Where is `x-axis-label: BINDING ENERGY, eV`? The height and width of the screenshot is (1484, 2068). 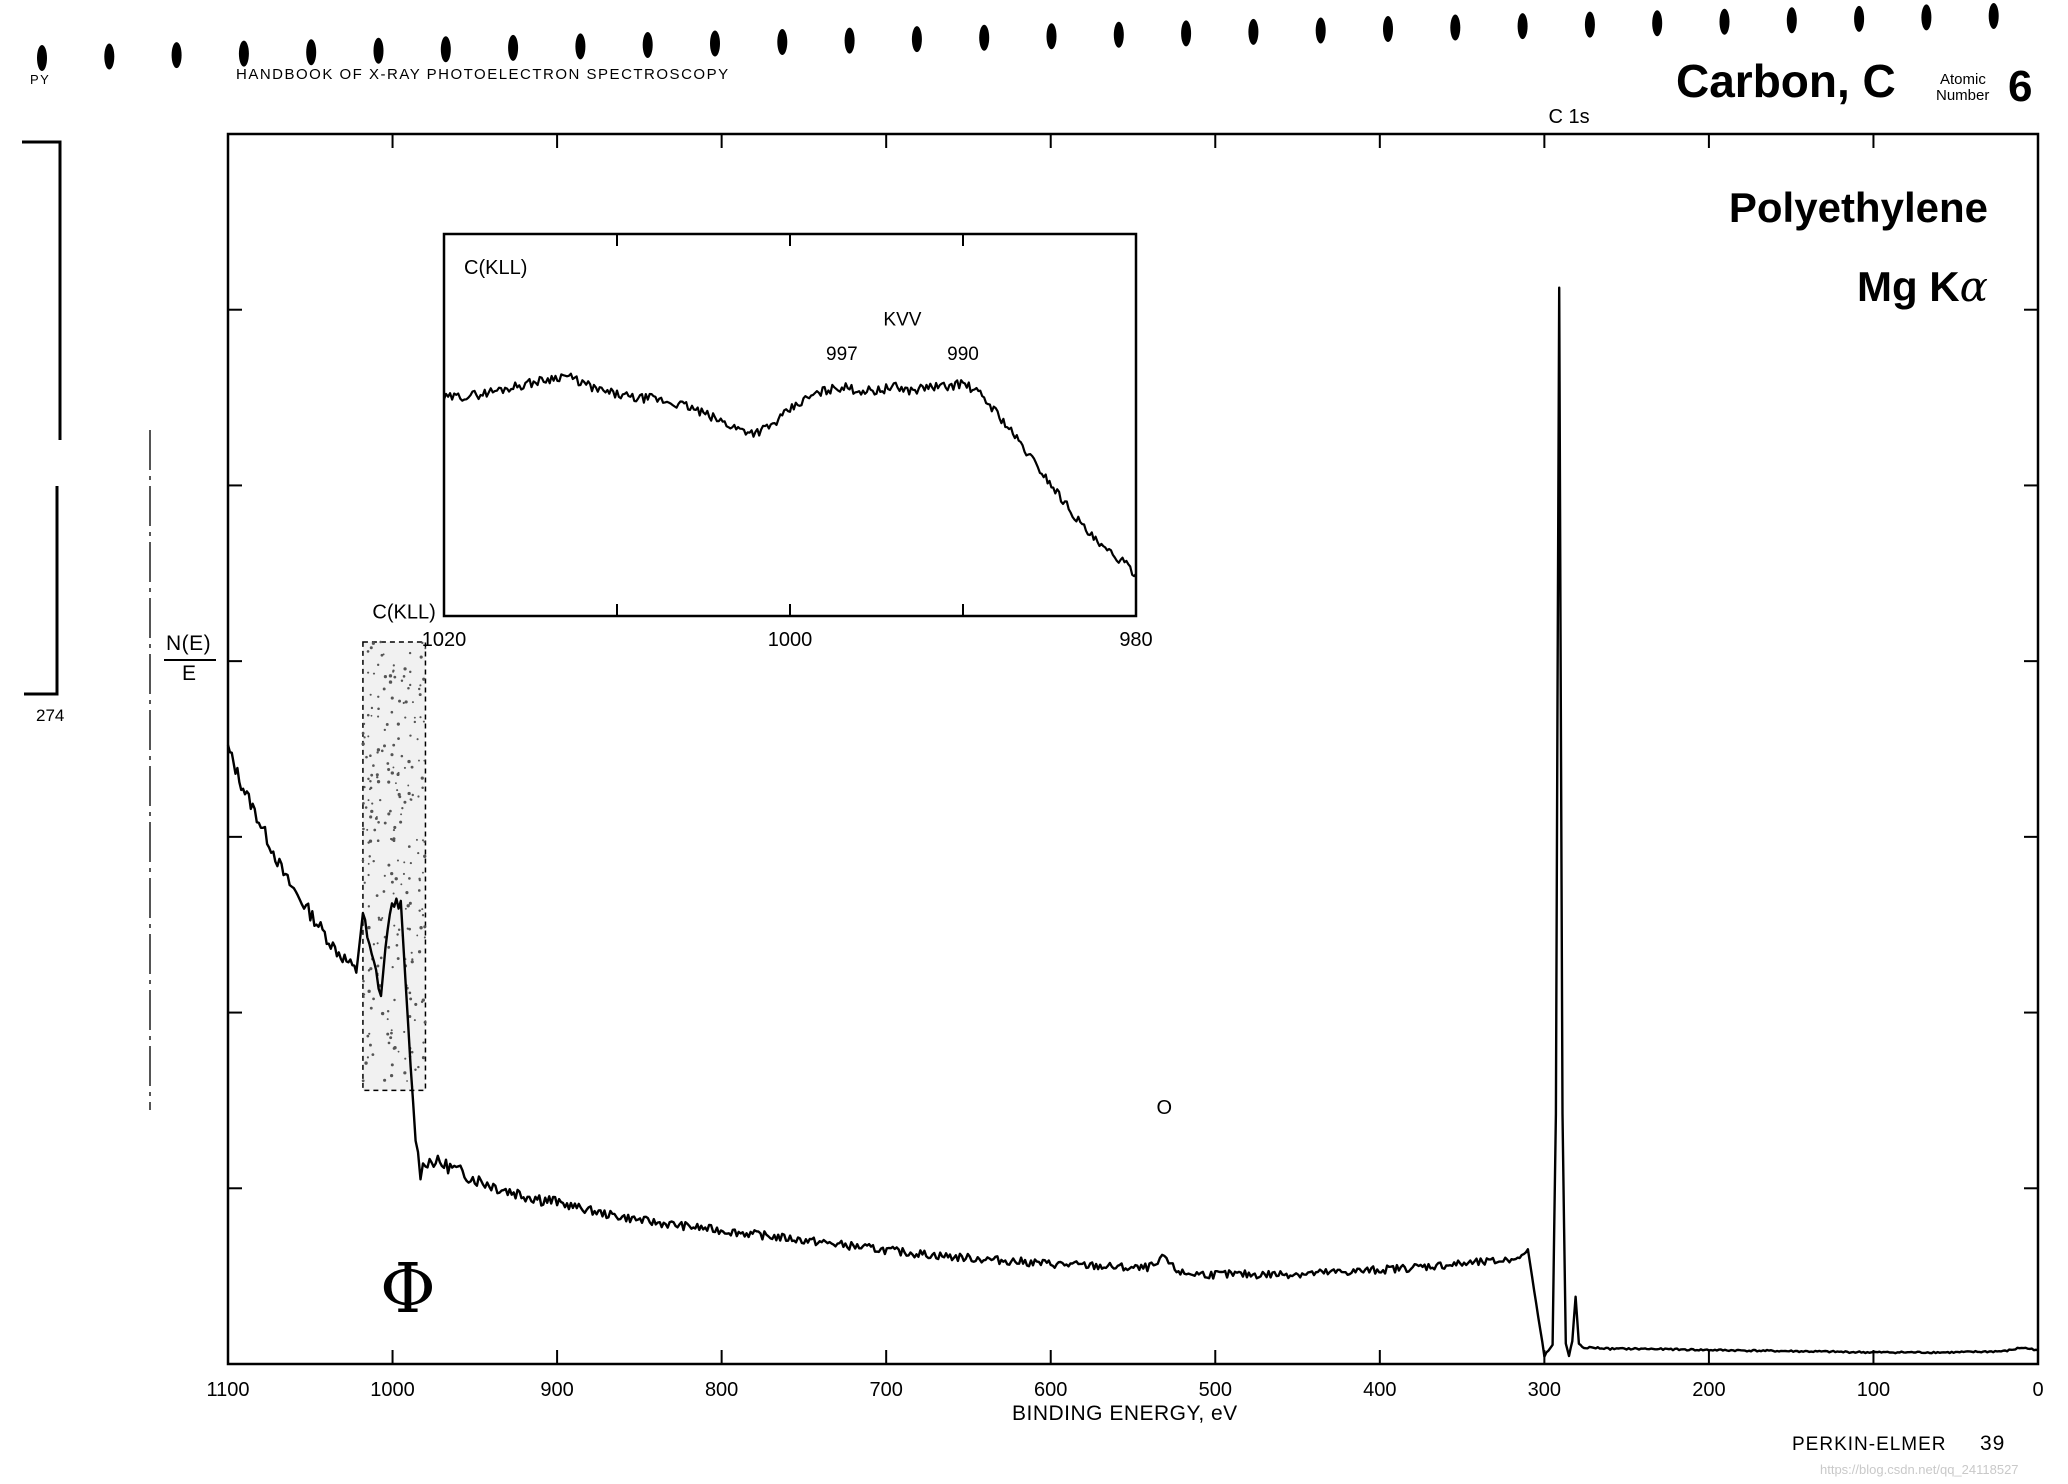 x-axis-label: BINDING ENERGY, eV is located at coordinates (1125, 1413).